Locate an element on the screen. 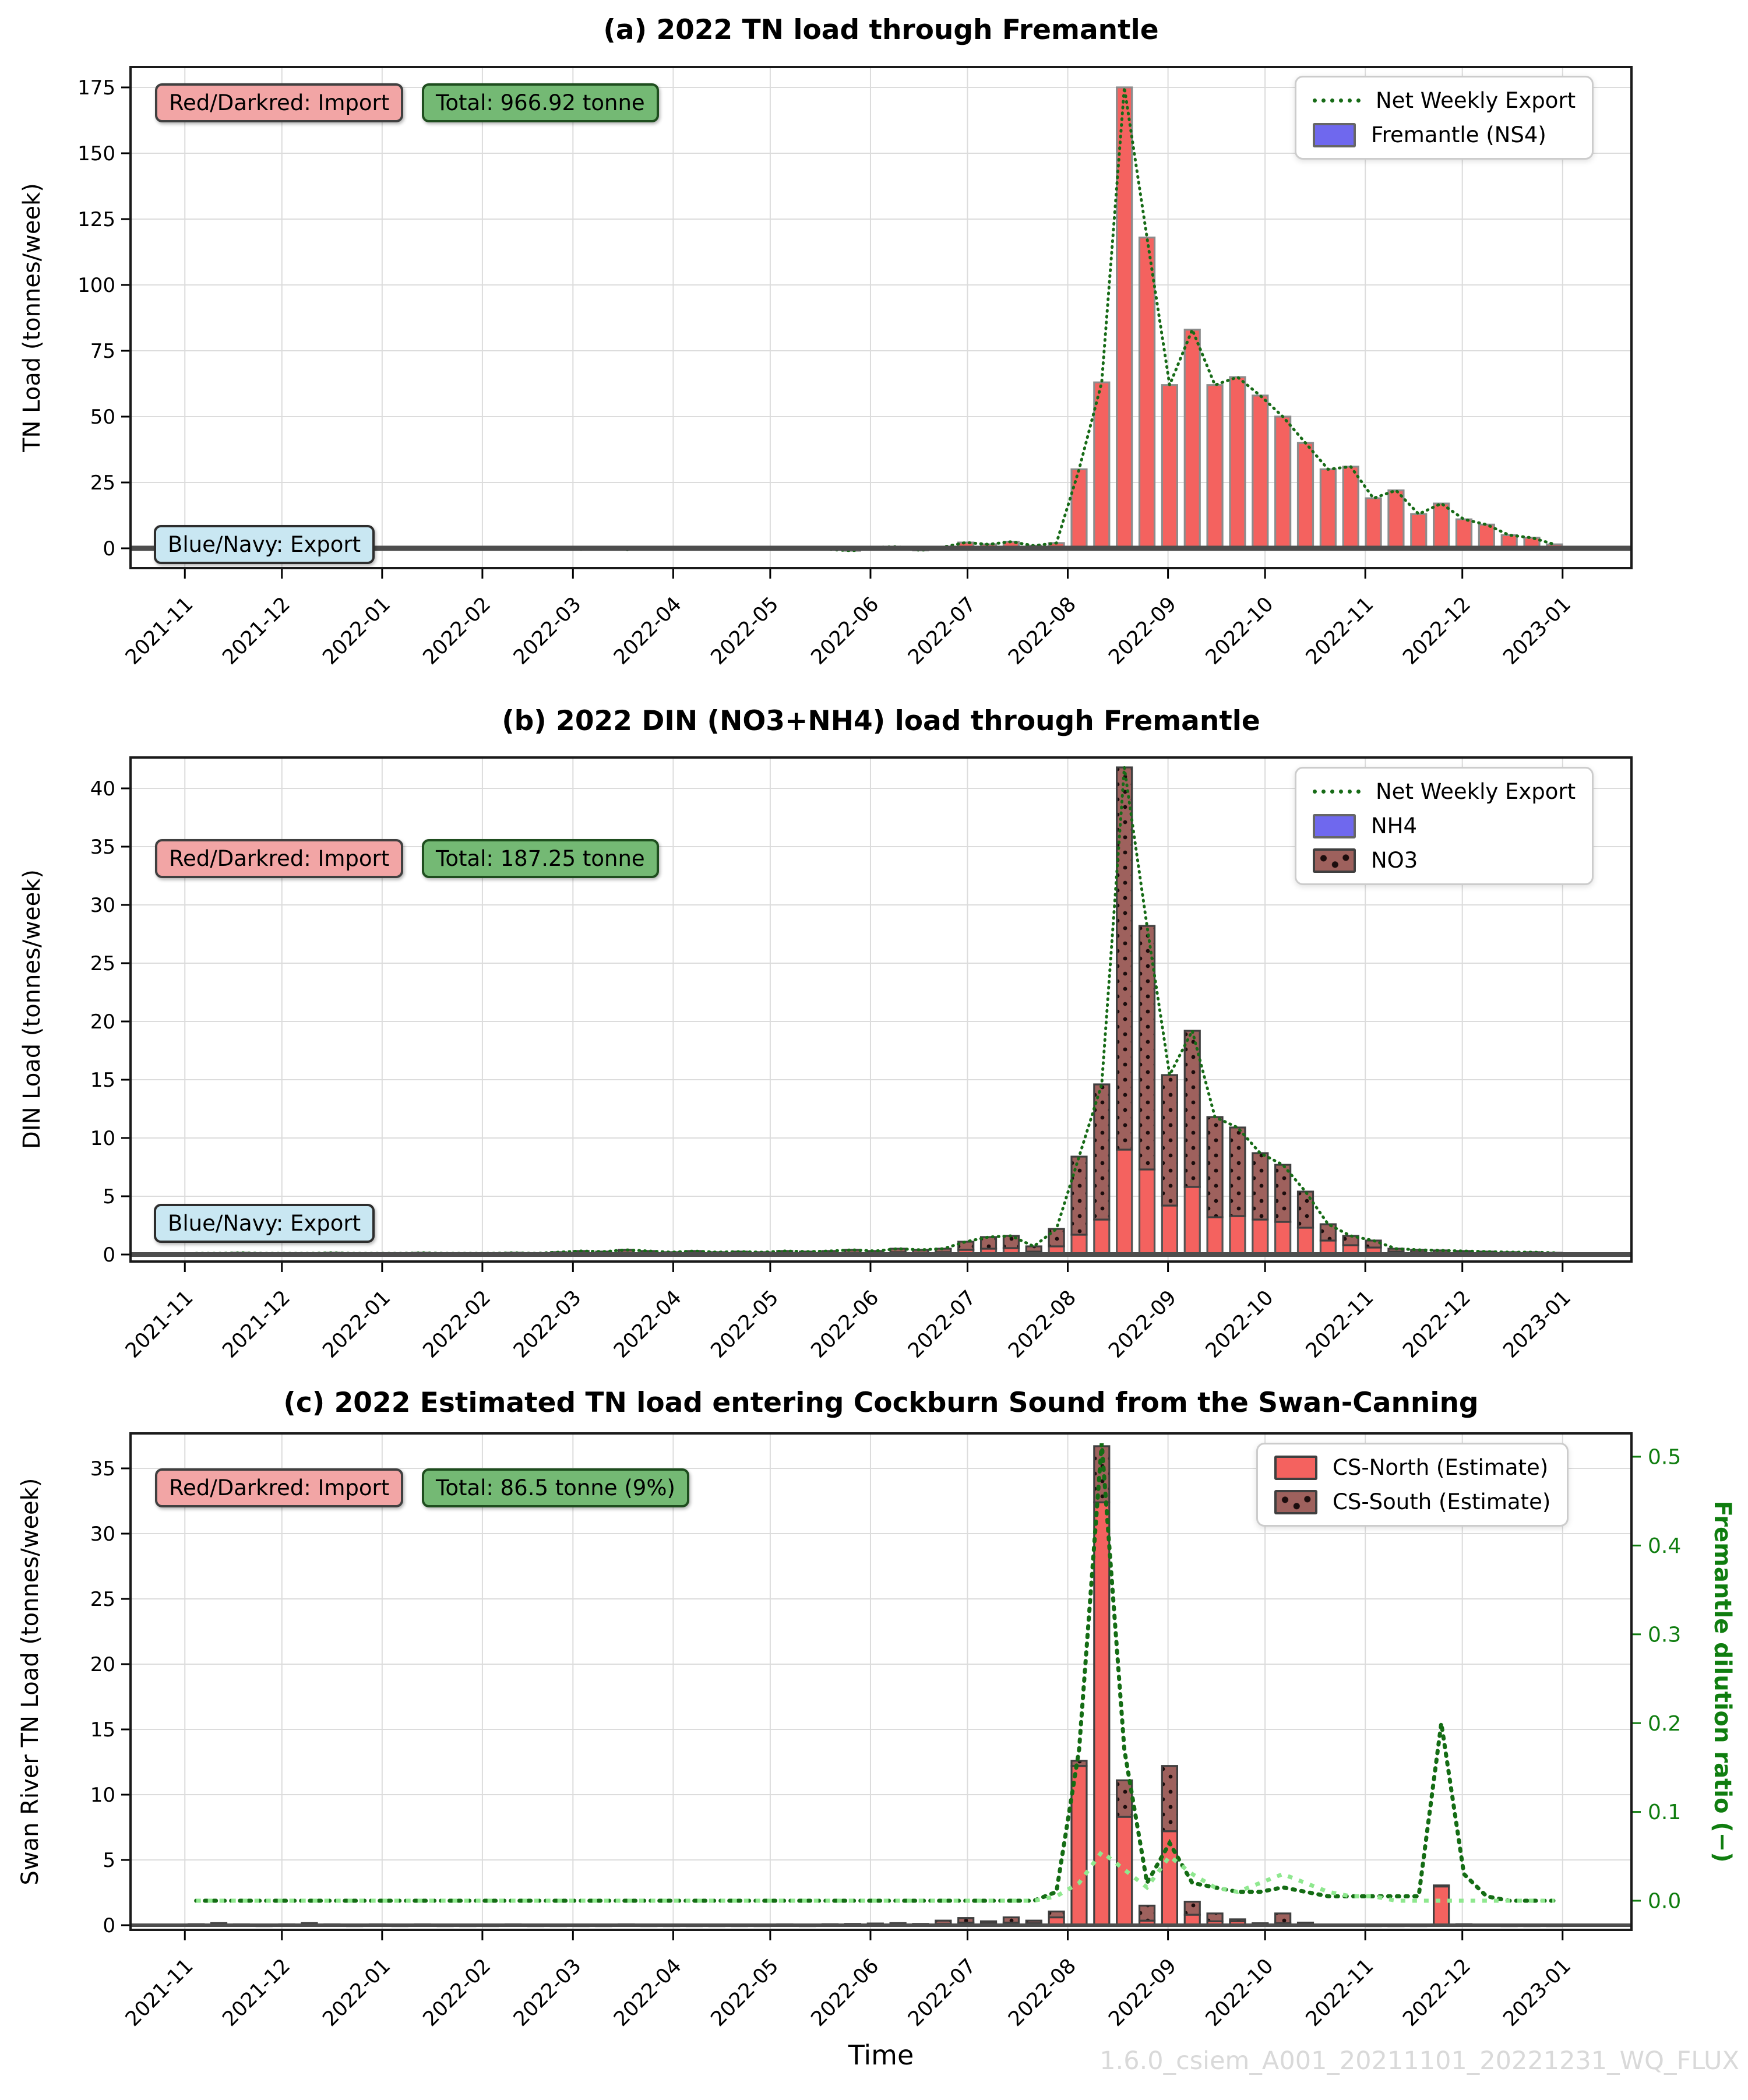 The height and width of the screenshot is (2100, 1748). annotation-total-c: Total: 86.5 tonne (9%) is located at coordinates (555, 1487).